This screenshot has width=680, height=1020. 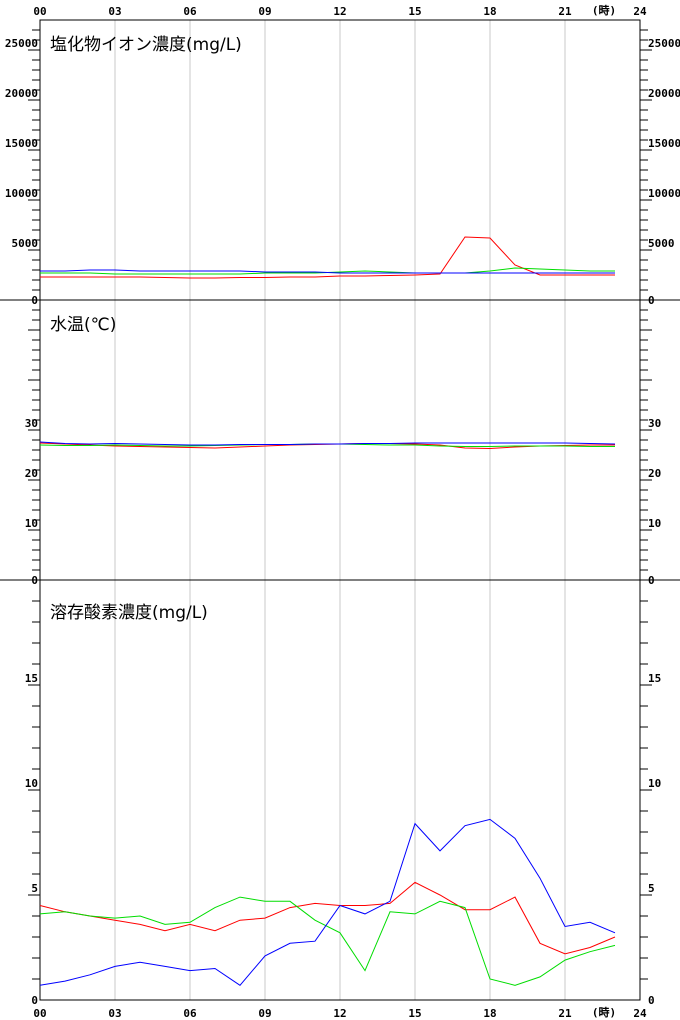 I want to click on dissolved-oxygen-y-tick-label-left: 15, so click(x=31, y=678).